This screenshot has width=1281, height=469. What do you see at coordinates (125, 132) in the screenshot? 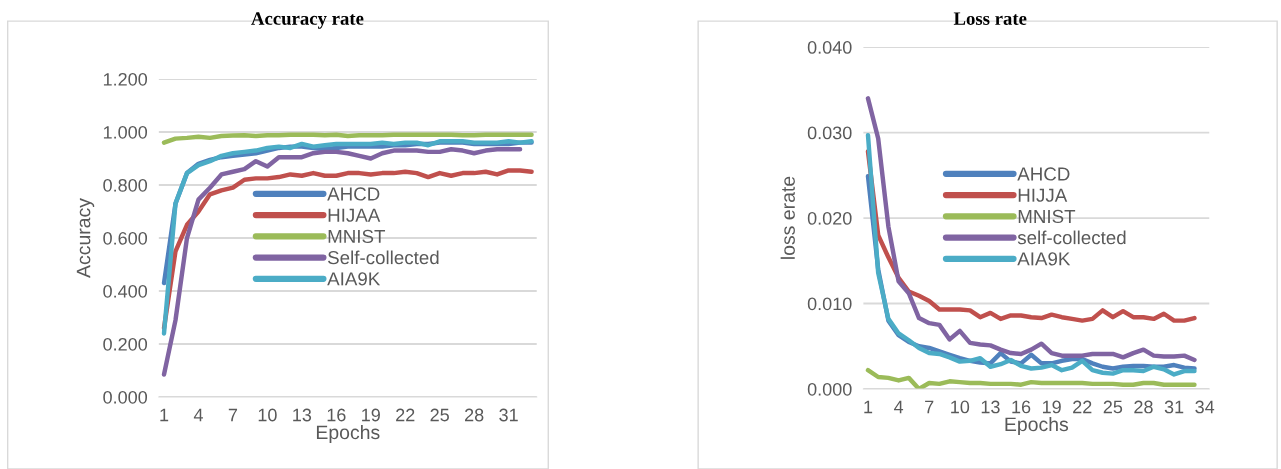
I see `y-tick-label: 1.000` at bounding box center [125, 132].